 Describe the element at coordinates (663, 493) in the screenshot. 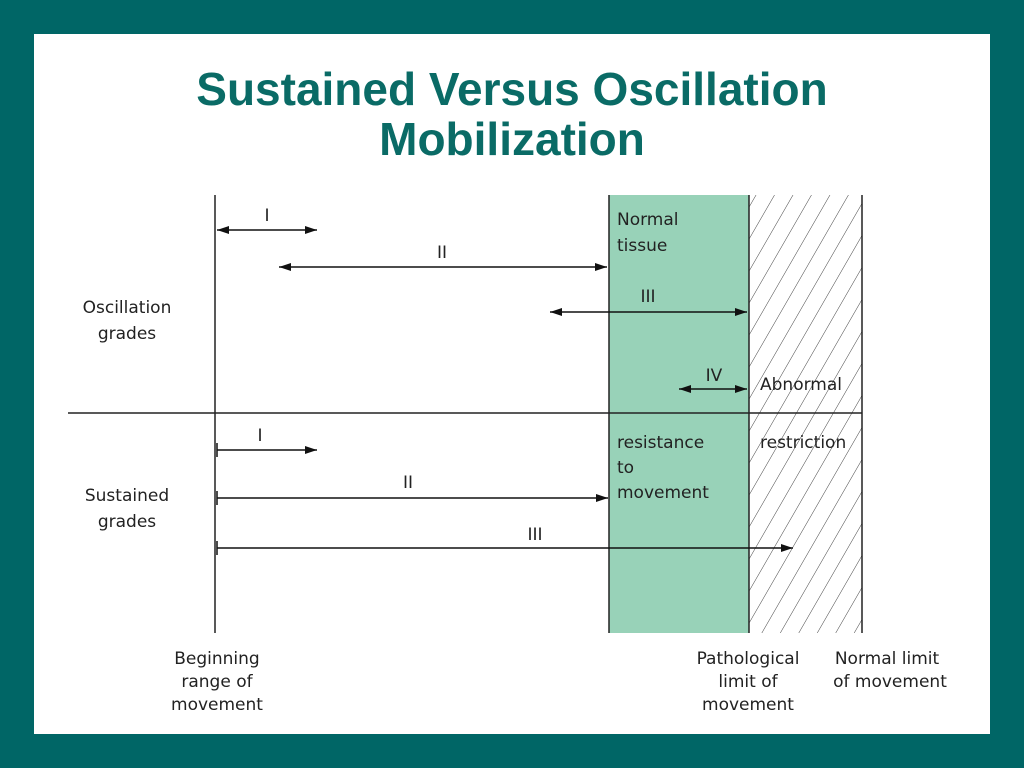

I see `resistance-label-line-3: movement` at that location.